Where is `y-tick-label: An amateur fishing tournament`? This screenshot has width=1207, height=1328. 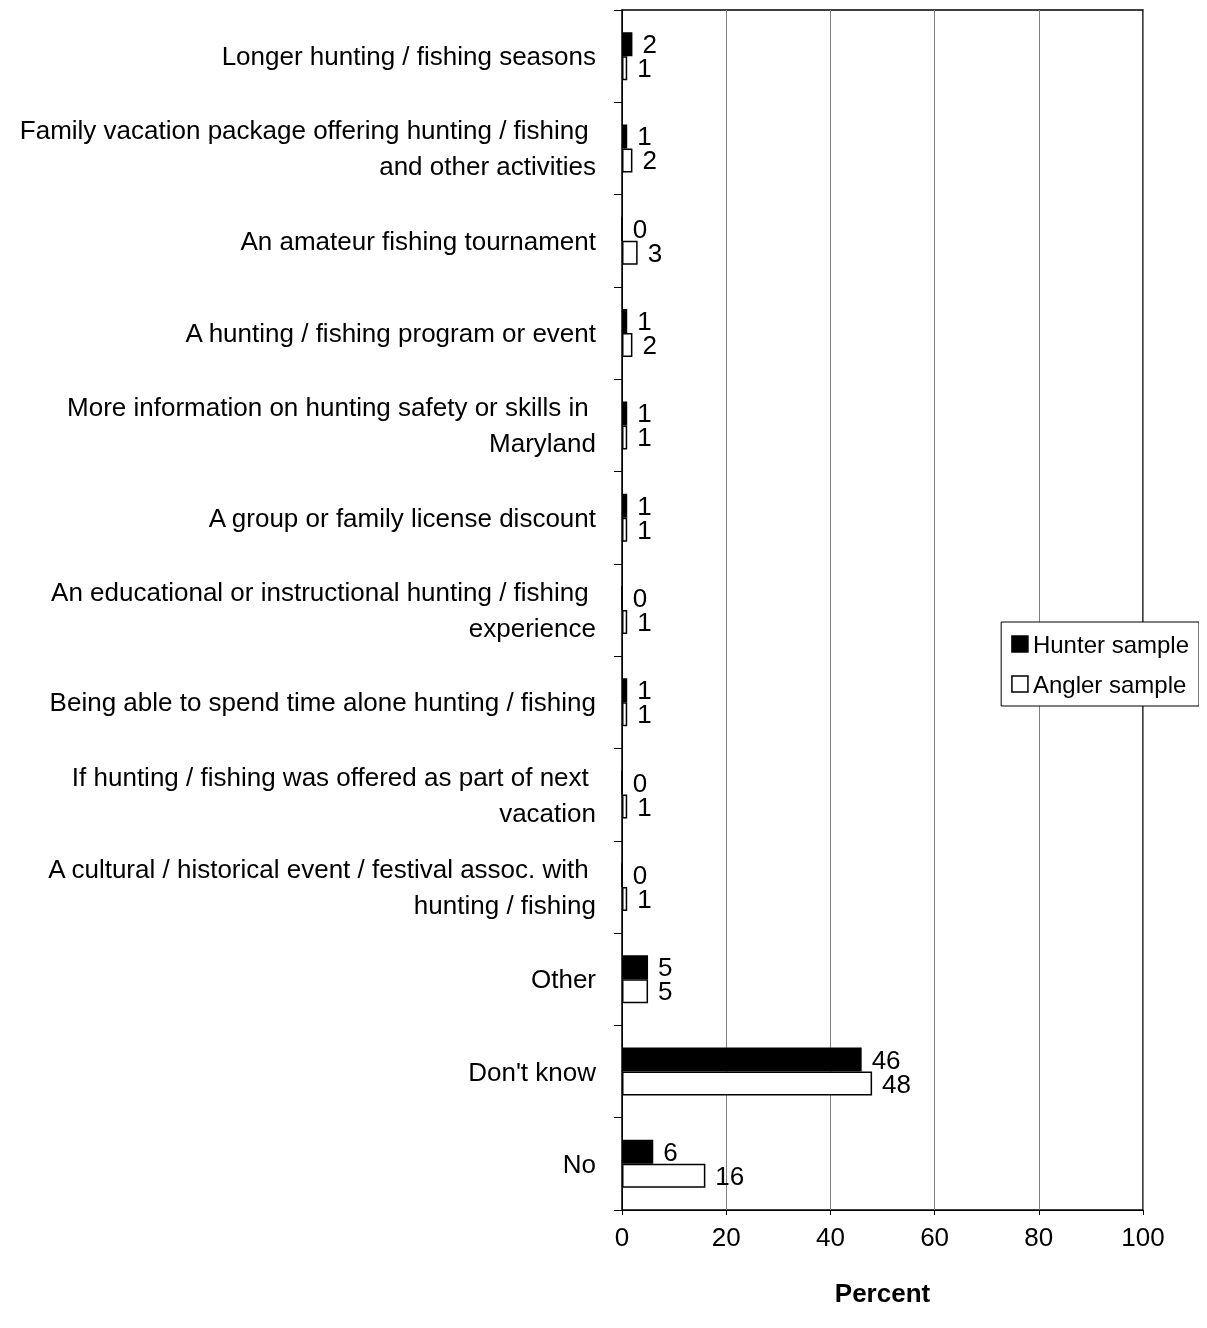 y-tick-label: An amateur fishing tournament is located at coordinates (418, 240).